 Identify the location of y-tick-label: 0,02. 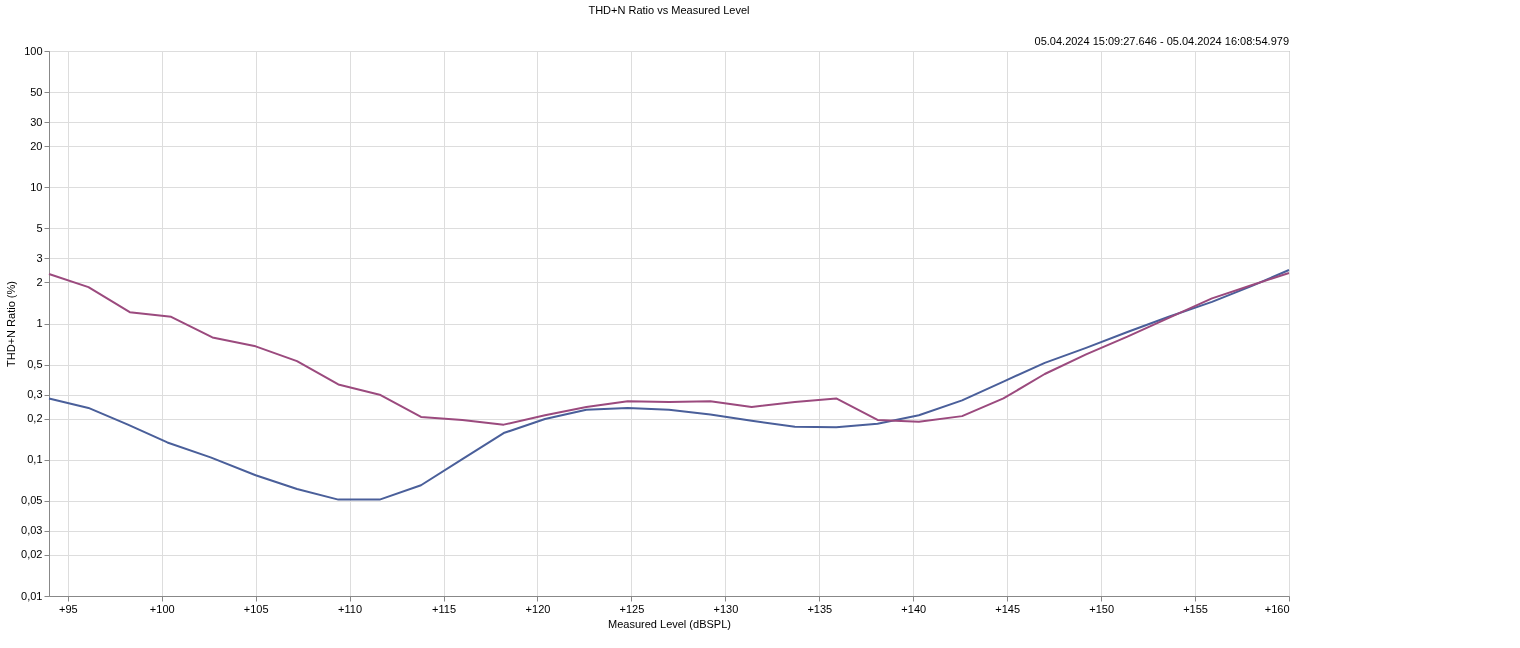
(32, 554).